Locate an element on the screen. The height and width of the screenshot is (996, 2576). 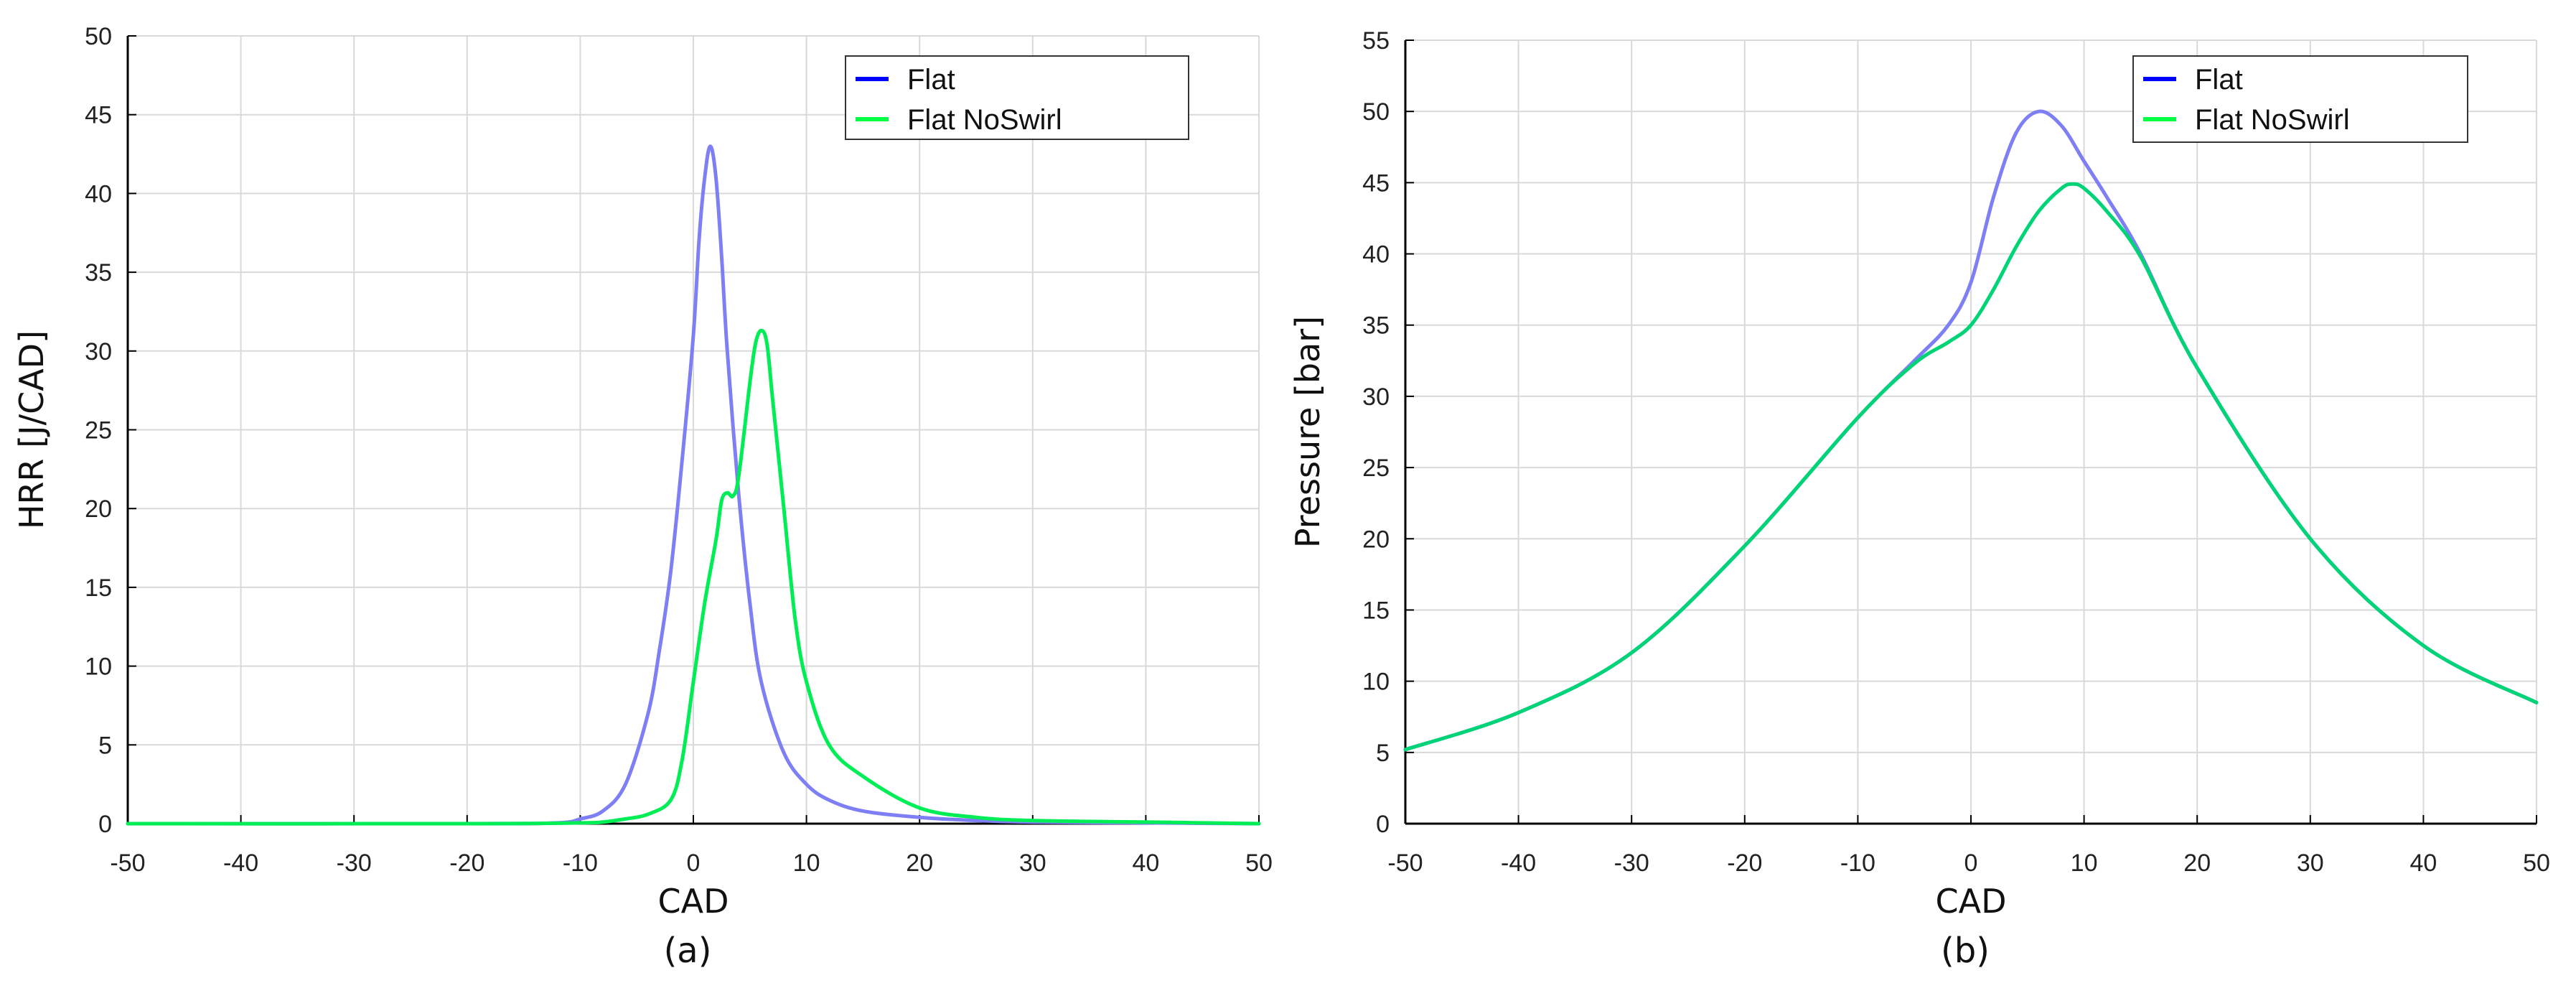
y-tick-label: 55 is located at coordinates (1376, 41).